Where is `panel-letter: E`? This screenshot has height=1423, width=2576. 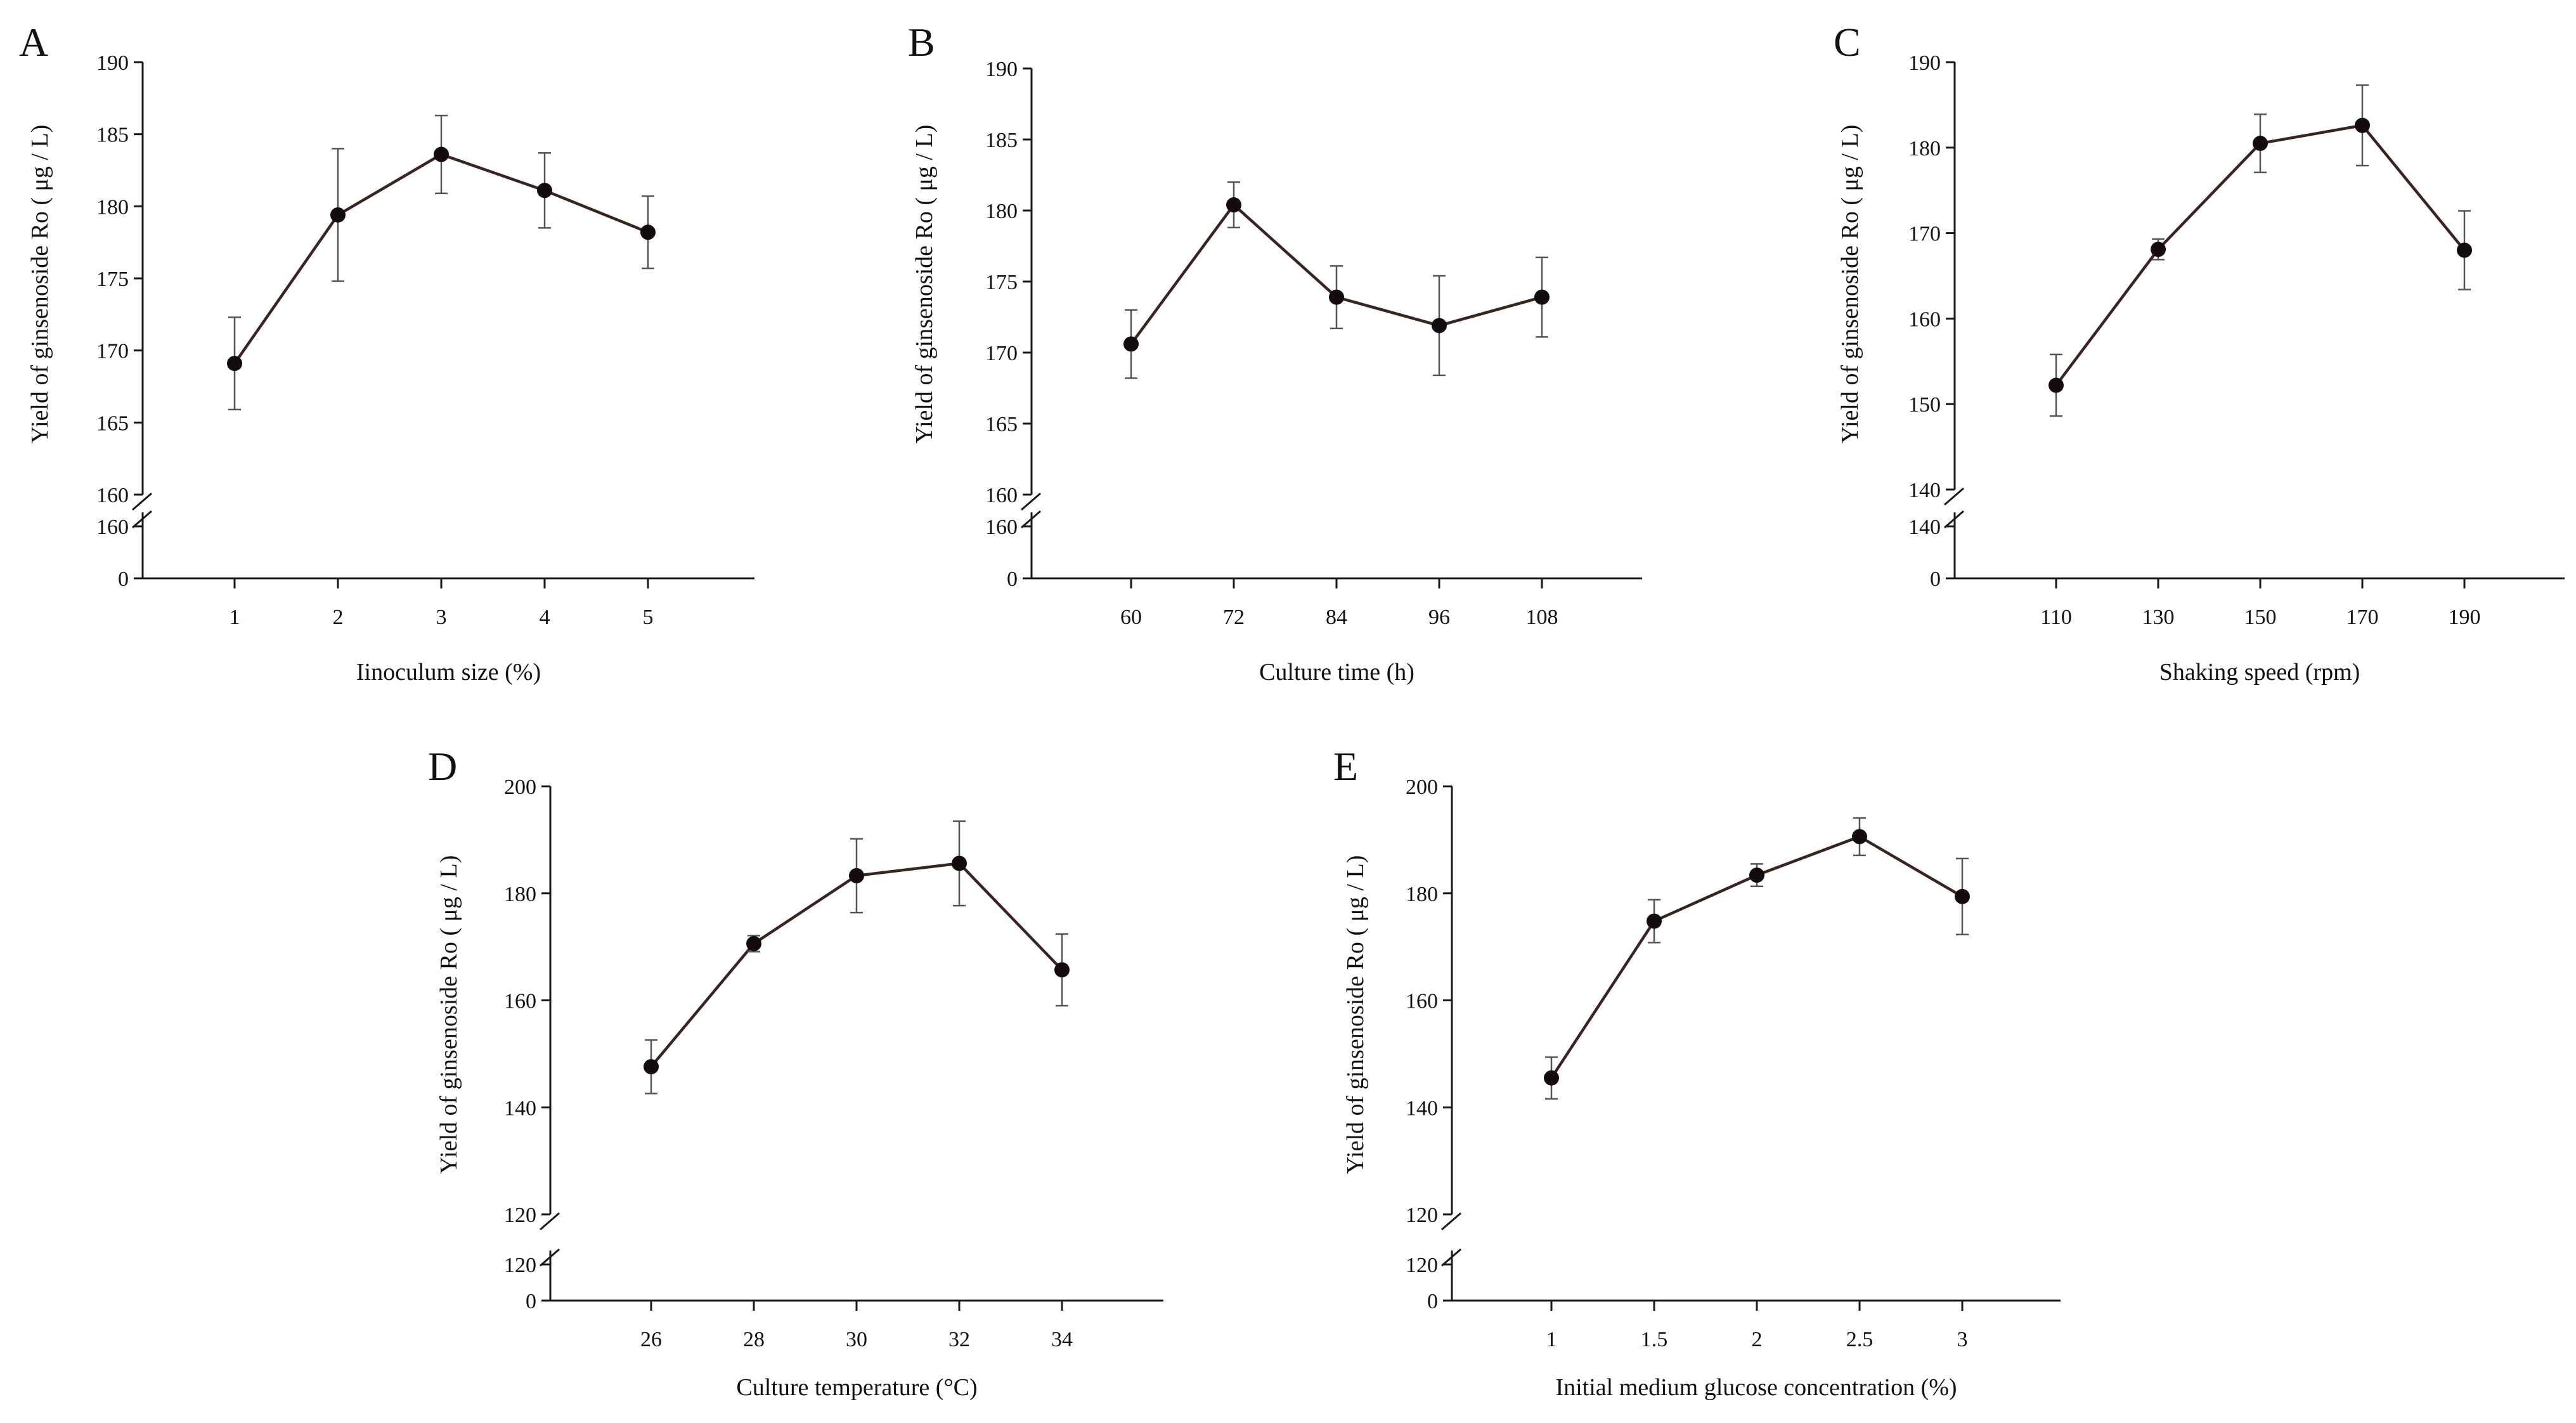 panel-letter: E is located at coordinates (1345, 766).